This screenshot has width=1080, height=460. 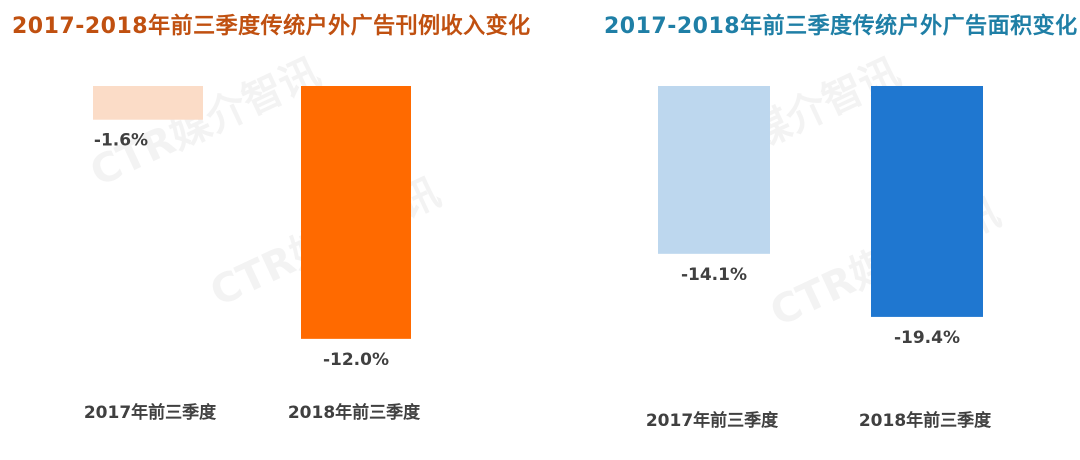 What do you see at coordinates (841, 26) in the screenshot?
I see `chart-title-area: 2017-2018年前三季度传统户外广告面积变化` at bounding box center [841, 26].